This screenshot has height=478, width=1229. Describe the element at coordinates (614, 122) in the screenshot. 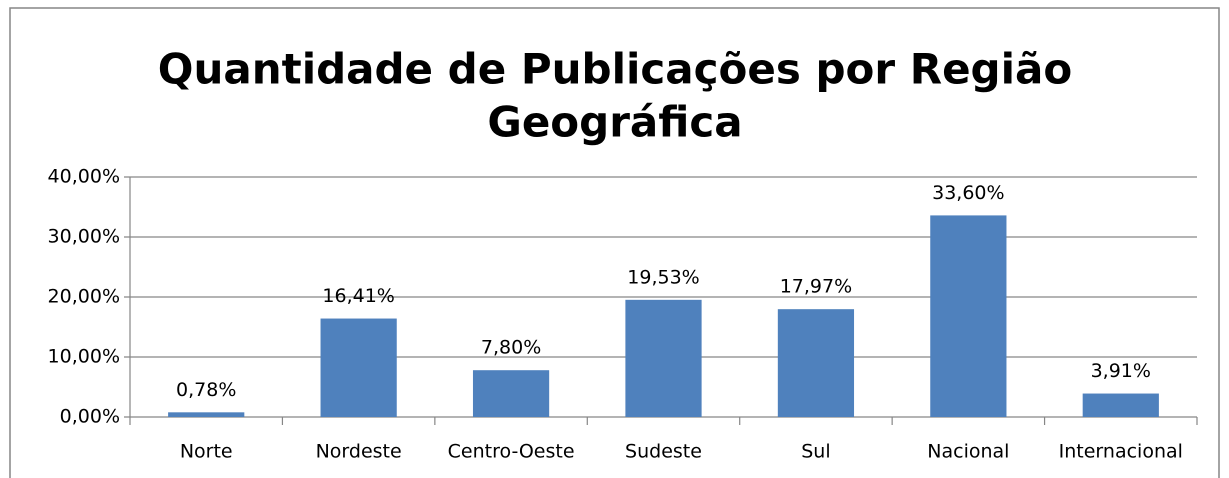

I see `chart-title: Geográfica` at that location.